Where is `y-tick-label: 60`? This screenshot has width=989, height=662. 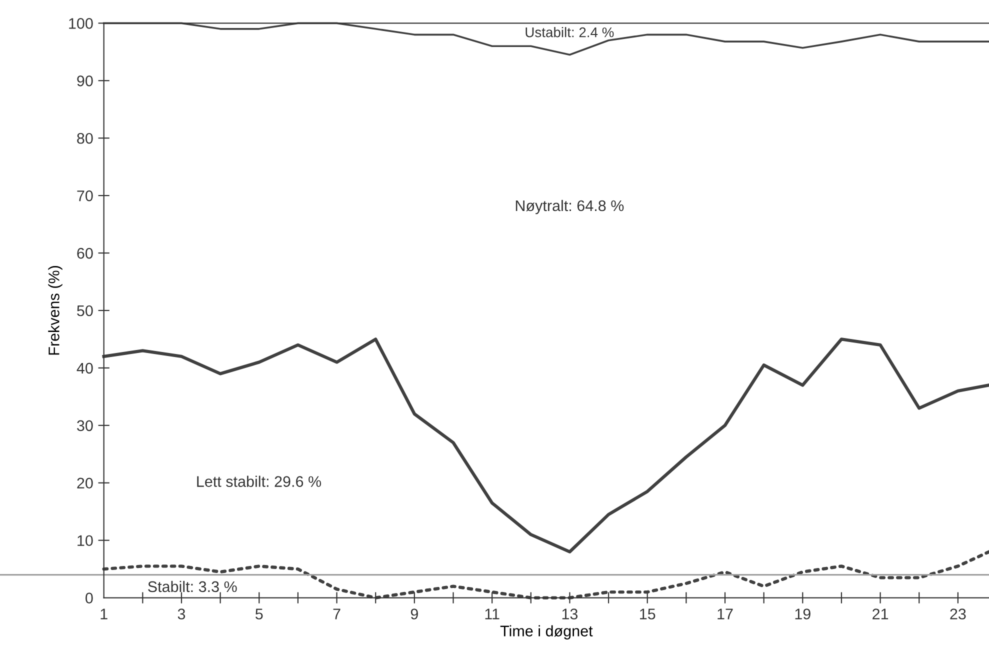 y-tick-label: 60 is located at coordinates (85, 253).